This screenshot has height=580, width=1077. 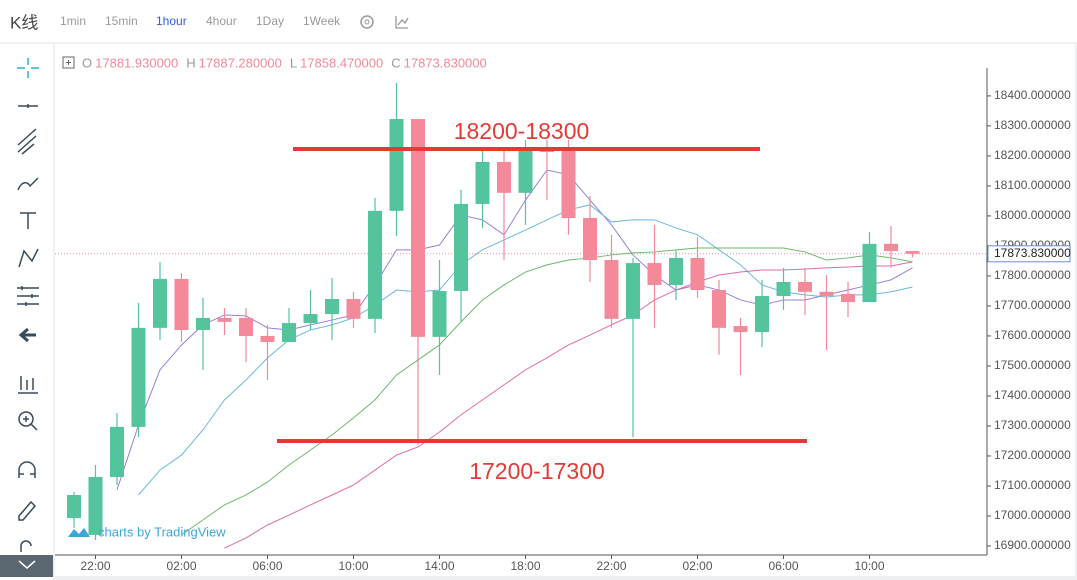 I want to click on ohlc-key: H, so click(x=190, y=62).